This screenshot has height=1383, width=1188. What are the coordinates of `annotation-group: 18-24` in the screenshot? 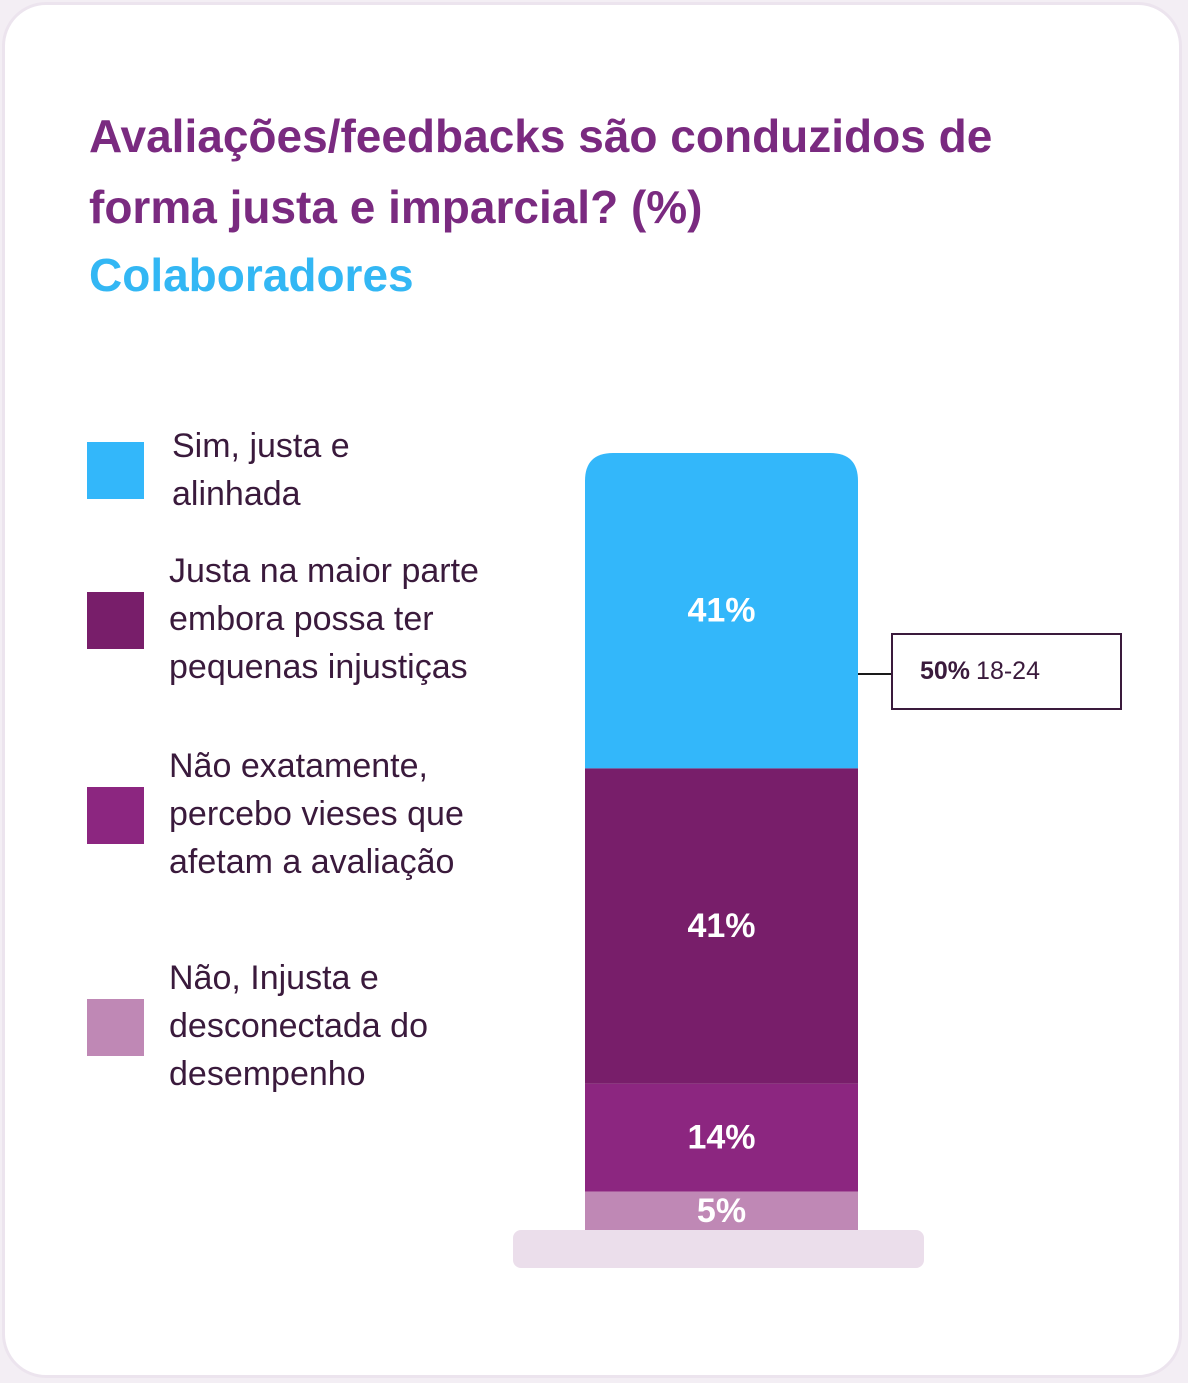 It's located at (1008, 671).